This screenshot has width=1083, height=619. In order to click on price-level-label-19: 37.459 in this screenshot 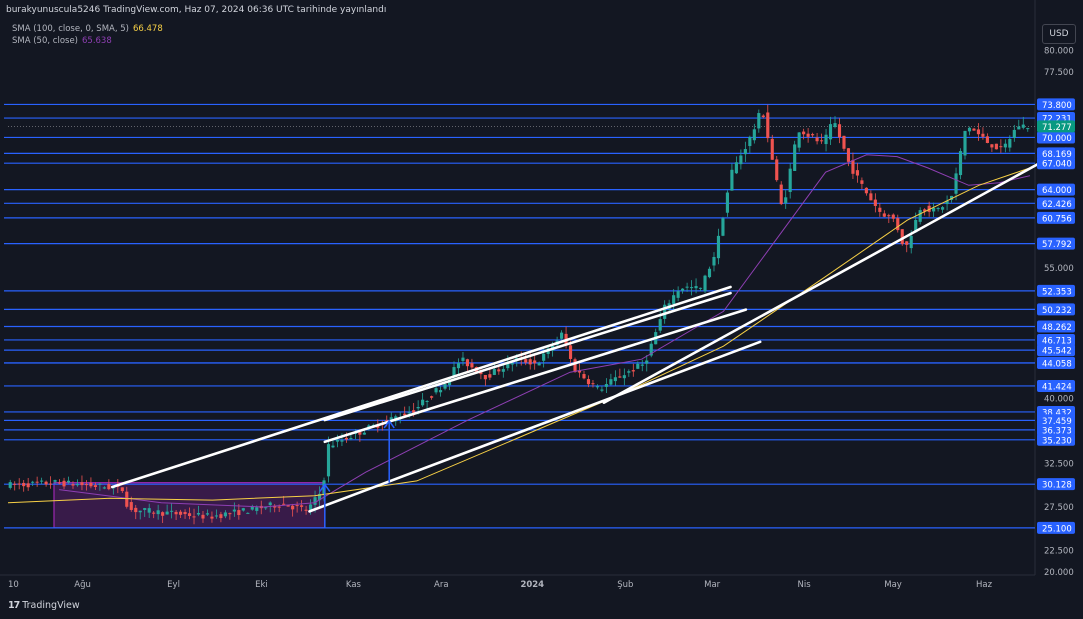, I will do `click(1057, 422)`.